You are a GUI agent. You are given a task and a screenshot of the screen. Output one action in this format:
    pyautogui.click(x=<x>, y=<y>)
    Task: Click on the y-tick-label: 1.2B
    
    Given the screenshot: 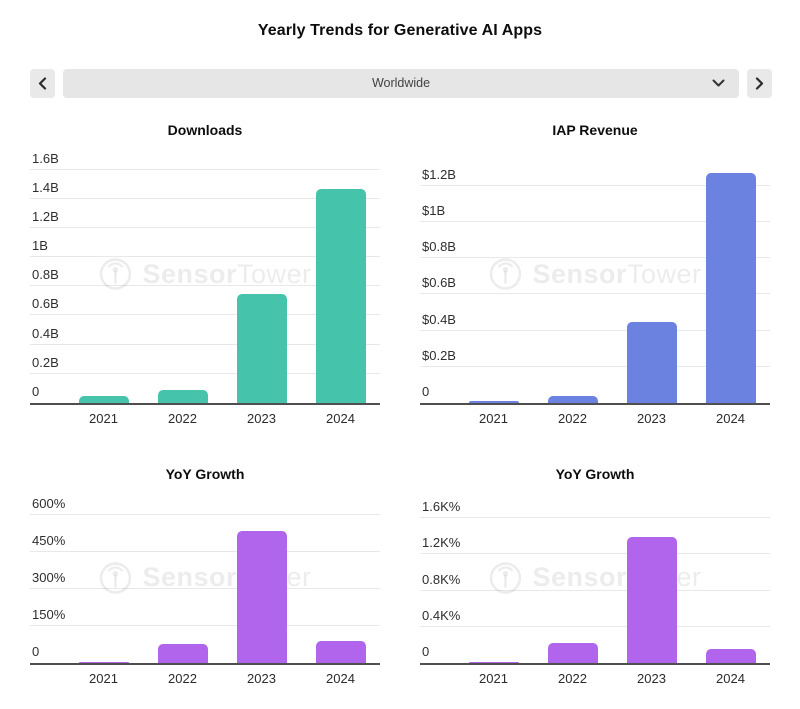 What is the action you would take?
    pyautogui.click(x=45, y=216)
    